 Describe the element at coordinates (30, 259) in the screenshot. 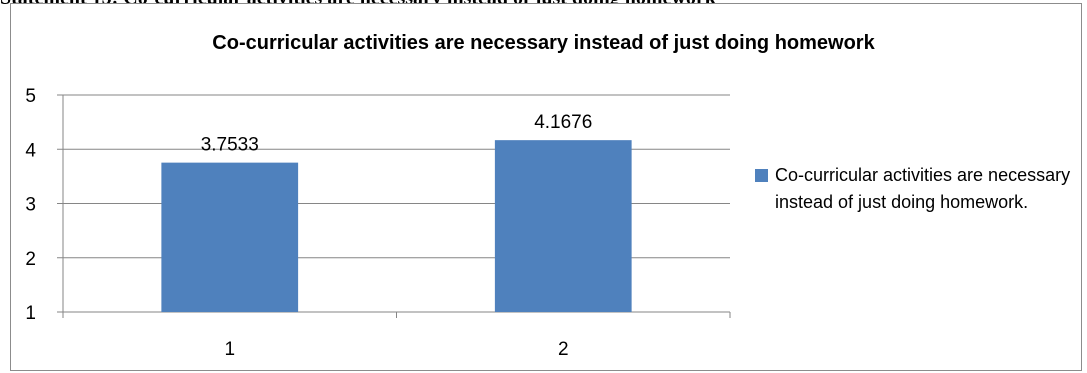

I see `y-tick-label: 2` at that location.